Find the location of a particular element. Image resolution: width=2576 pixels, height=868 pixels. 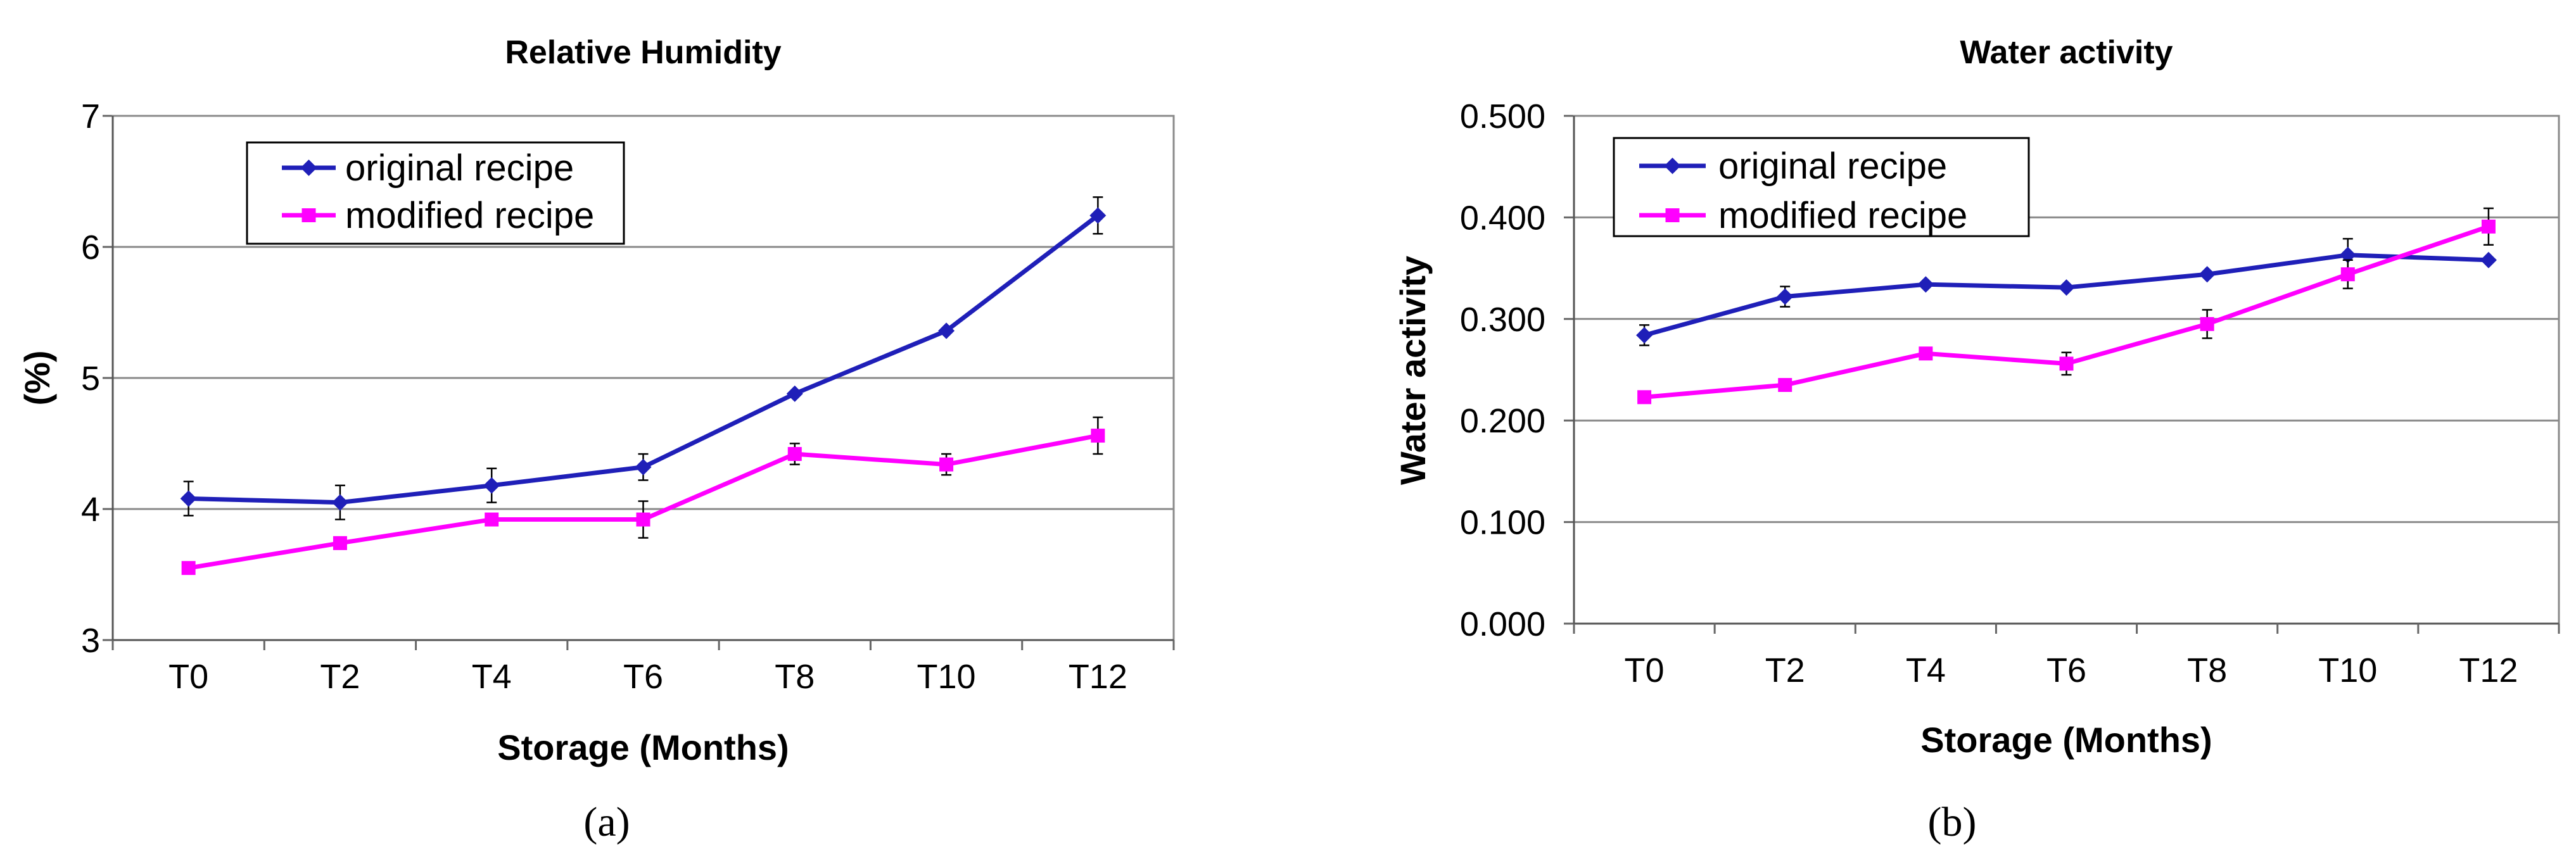

y-tick-label: 5 is located at coordinates (90, 379).